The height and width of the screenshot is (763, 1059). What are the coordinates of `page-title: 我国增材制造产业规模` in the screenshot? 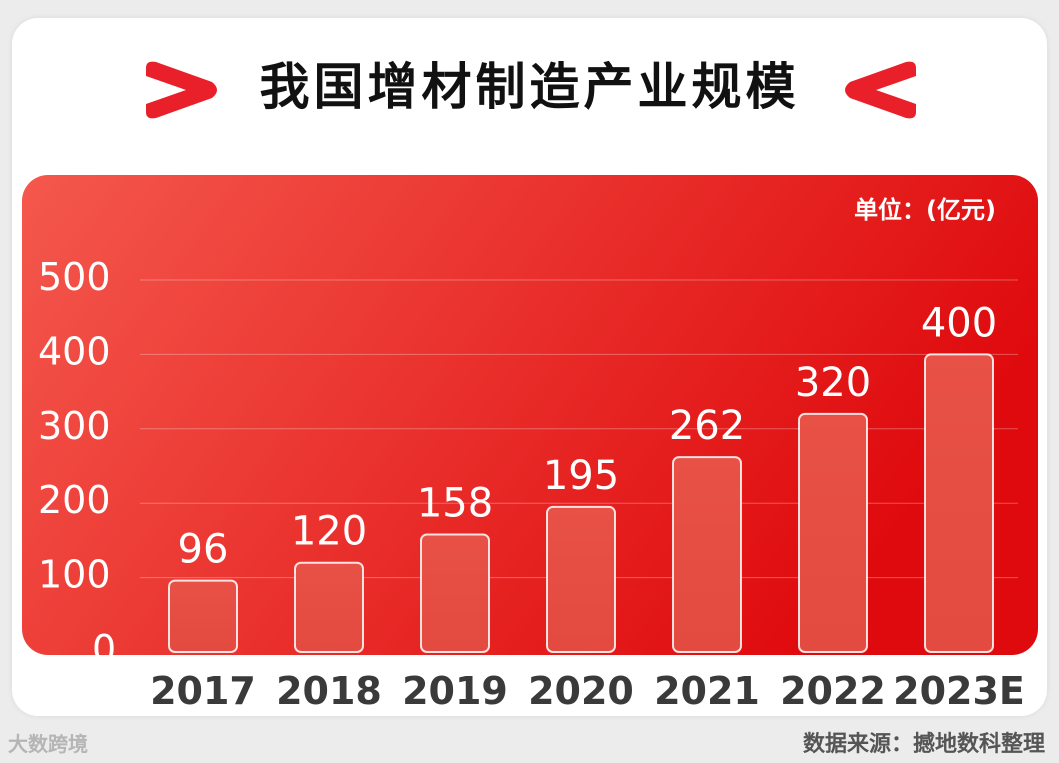 It's located at (529, 87).